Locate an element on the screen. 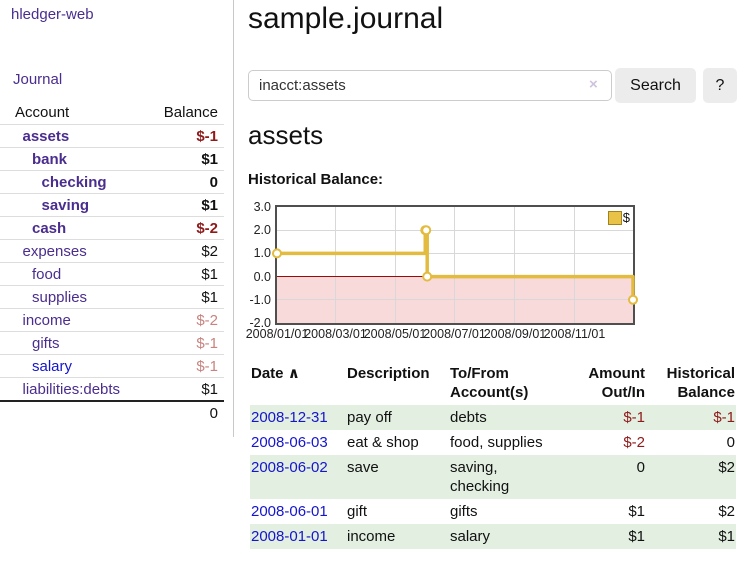  register-row: 2008-06-03 eat & shop food, supplies $-2 0 is located at coordinates (493, 442).